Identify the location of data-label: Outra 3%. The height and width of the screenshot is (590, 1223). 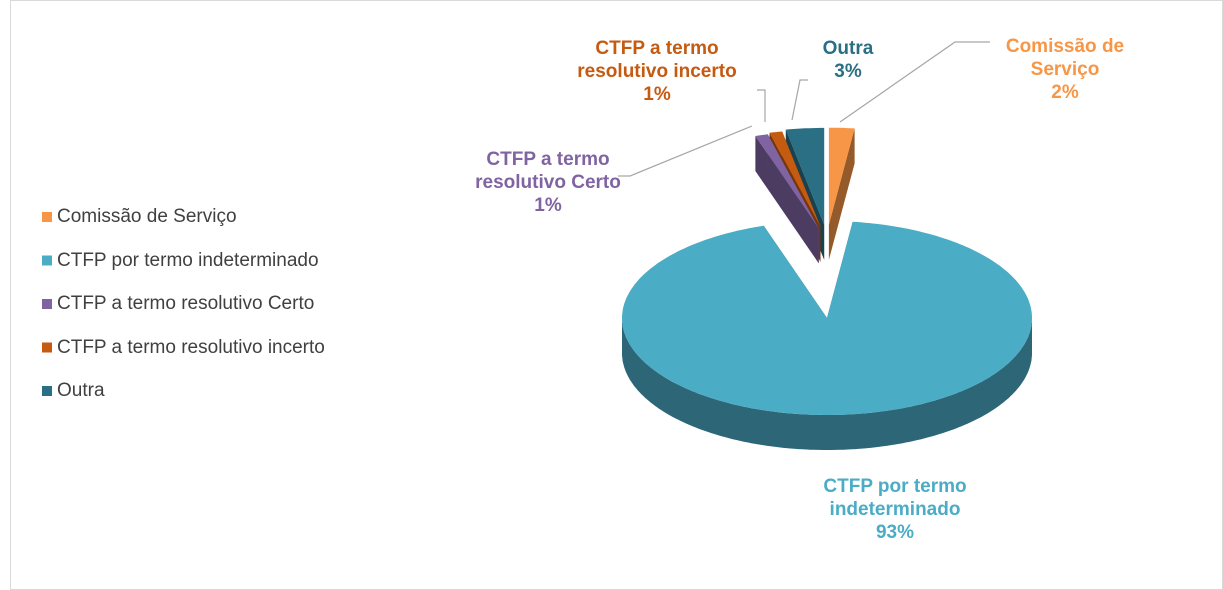
(848, 60).